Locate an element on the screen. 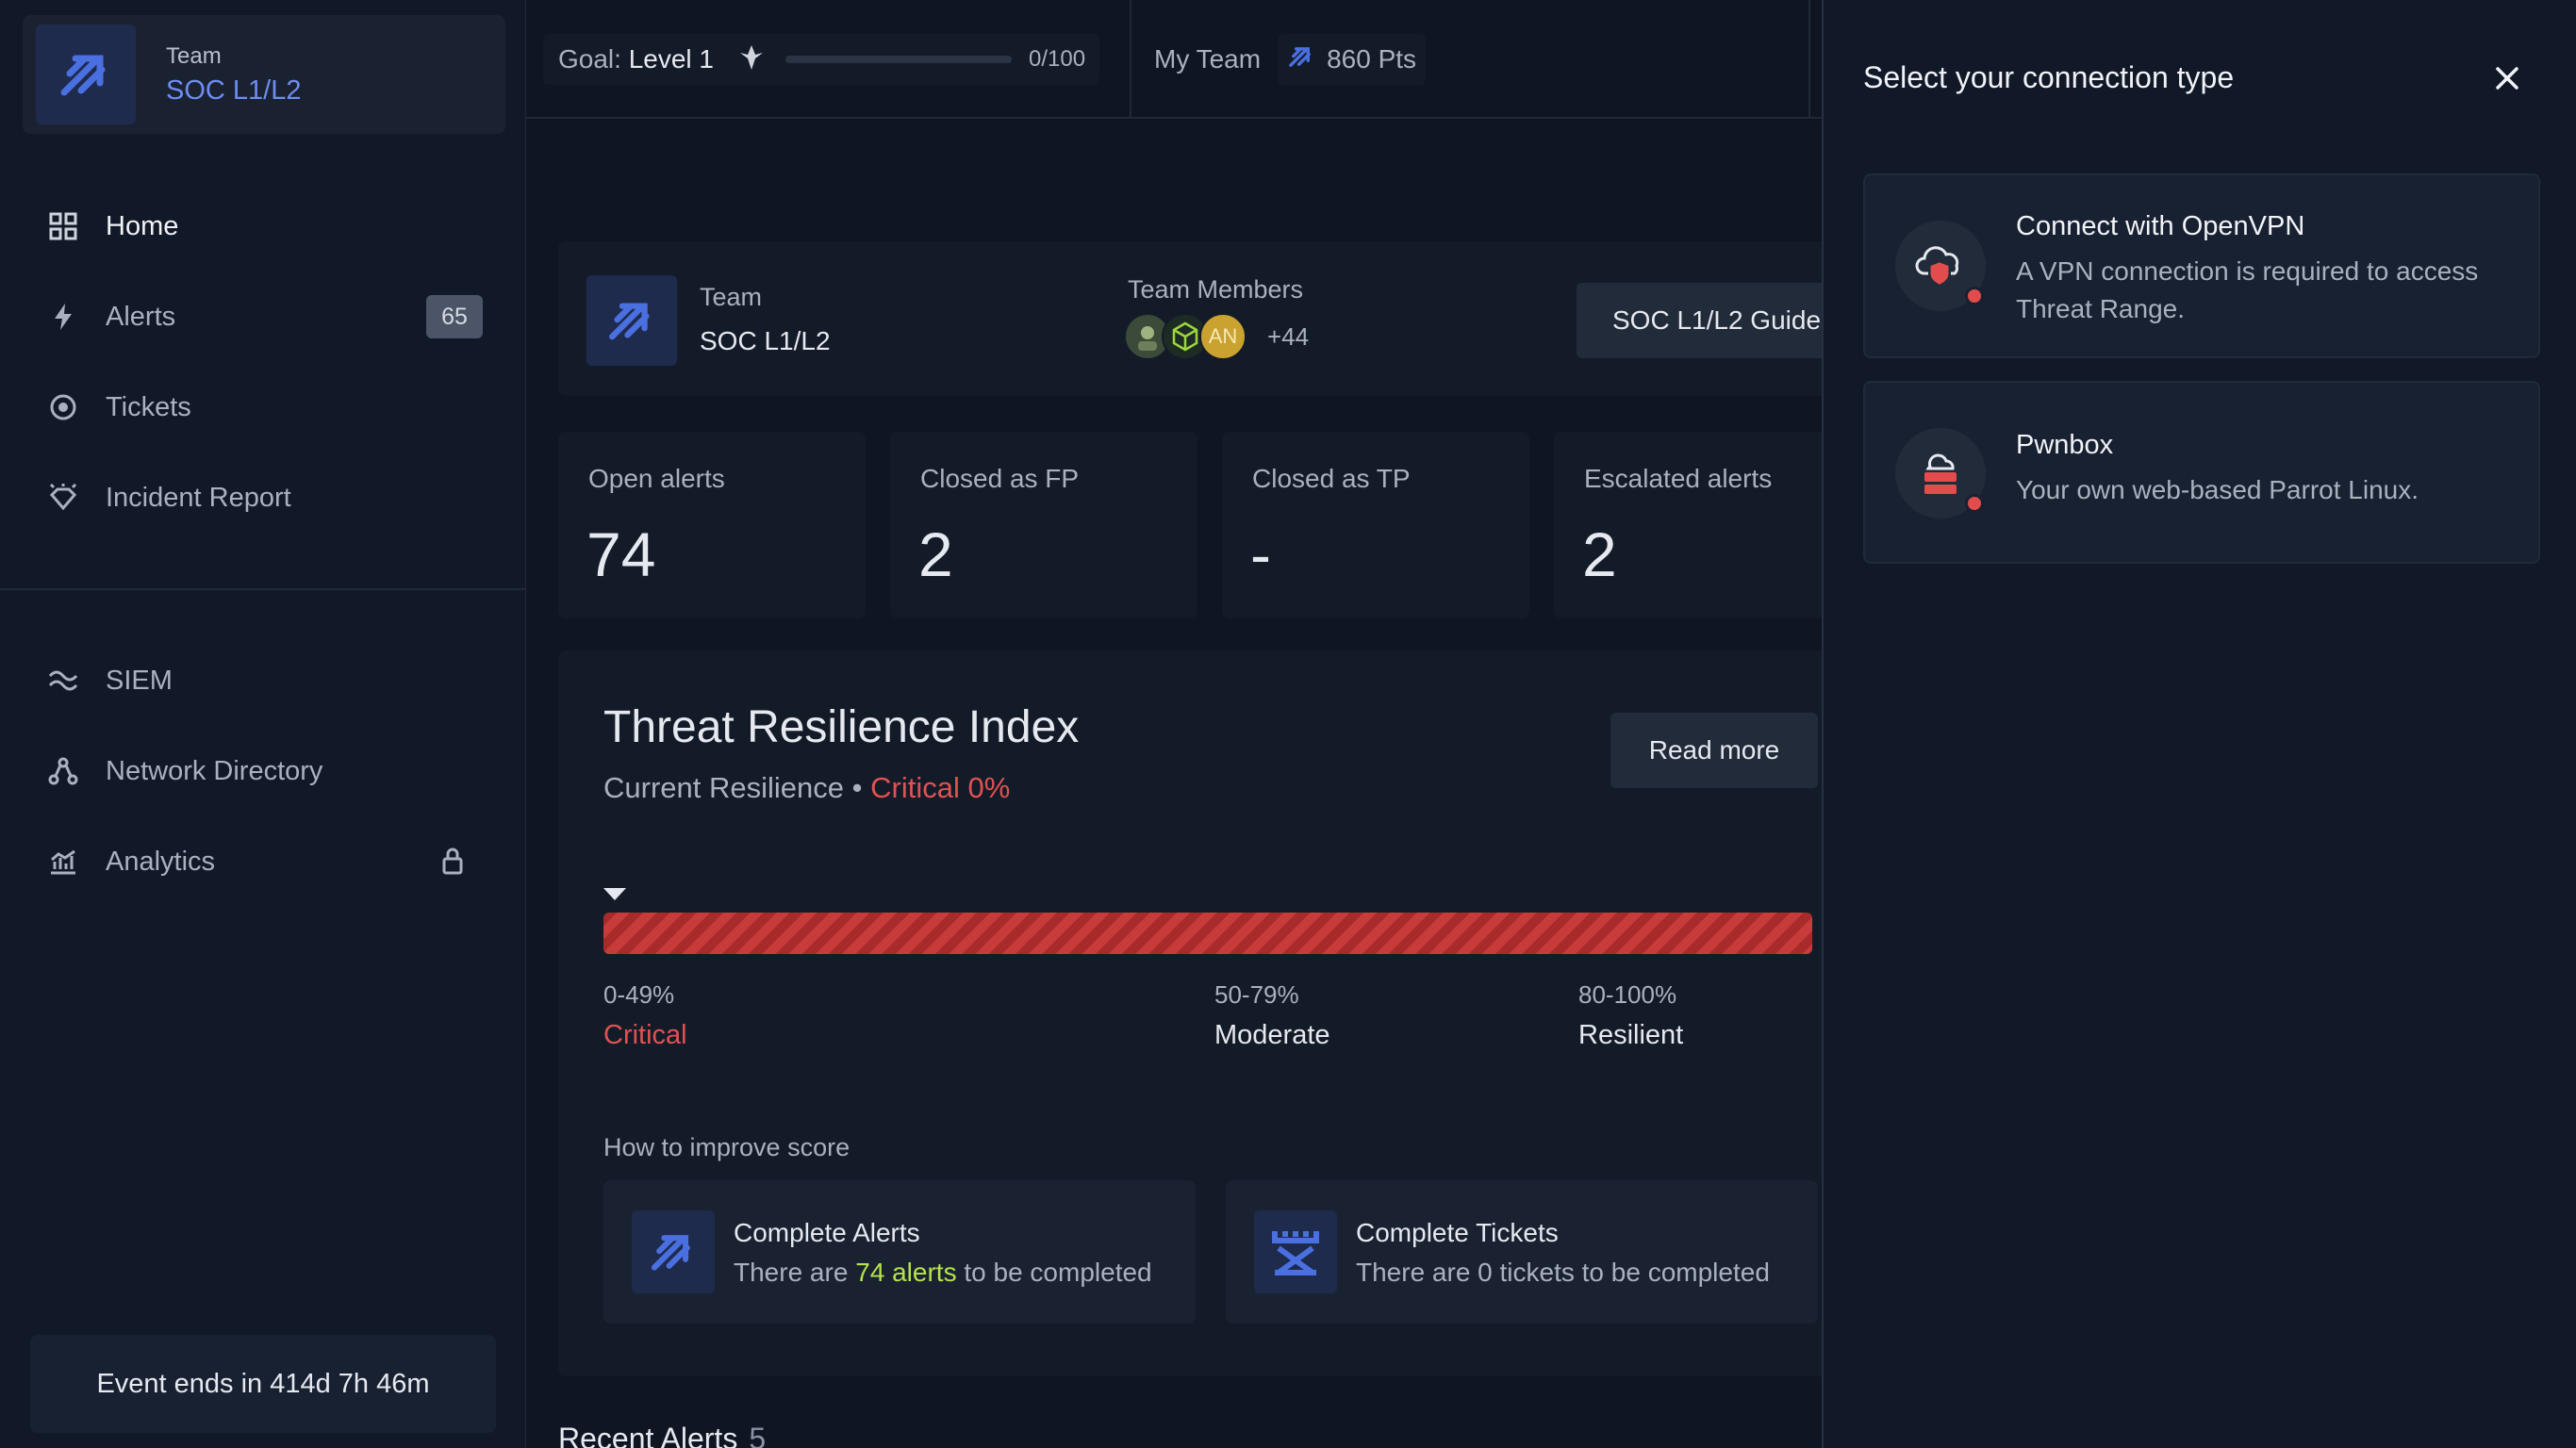 This screenshot has width=2576, height=1448. stat-closed-fp: Closed as FP 2 is located at coordinates (1043, 525).